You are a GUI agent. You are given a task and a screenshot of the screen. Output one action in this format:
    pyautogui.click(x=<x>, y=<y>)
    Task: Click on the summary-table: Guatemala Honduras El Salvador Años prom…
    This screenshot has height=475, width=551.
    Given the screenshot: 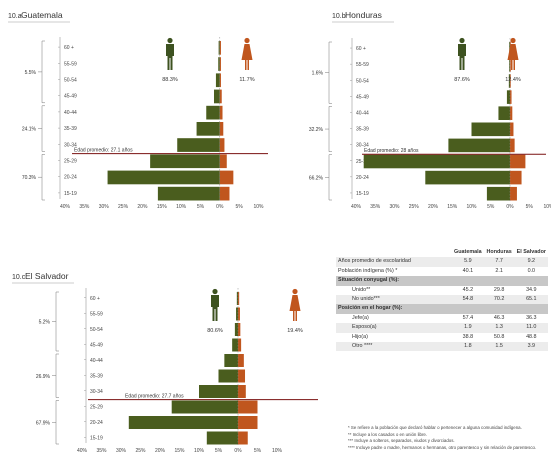 What is the action you would take?
    pyautogui.click(x=442, y=300)
    